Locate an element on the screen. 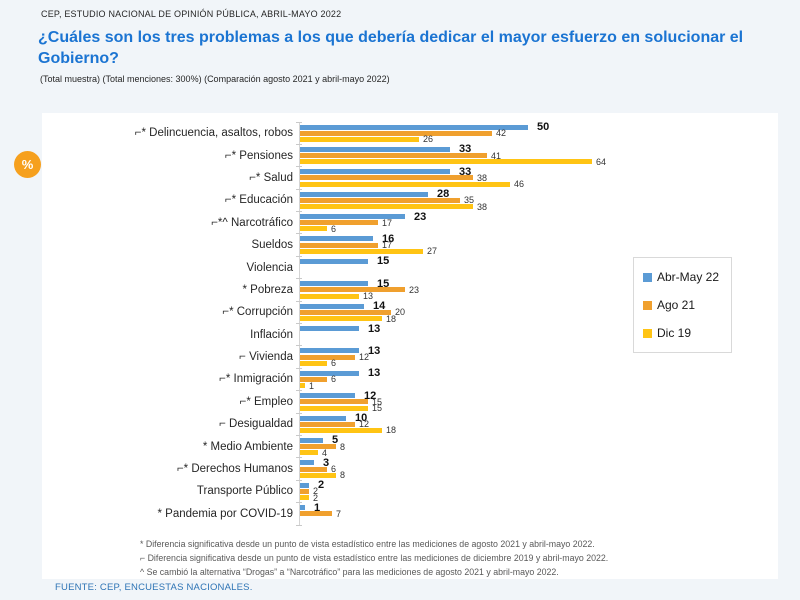  chart-legend: Abr-May 22 Ago 21 Dic 19 is located at coordinates (682, 305).